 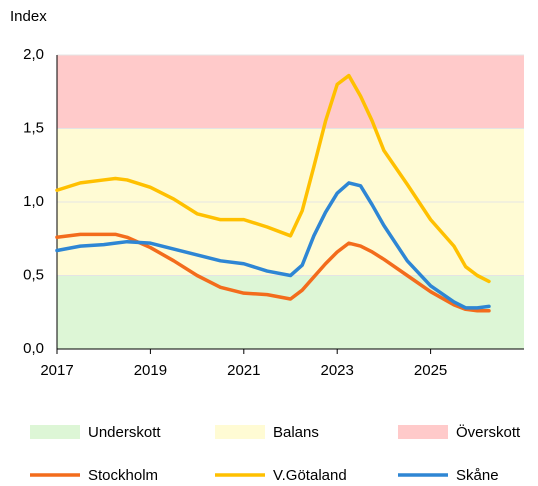 What do you see at coordinates (124, 432) in the screenshot?
I see `legend-label: Underskott` at bounding box center [124, 432].